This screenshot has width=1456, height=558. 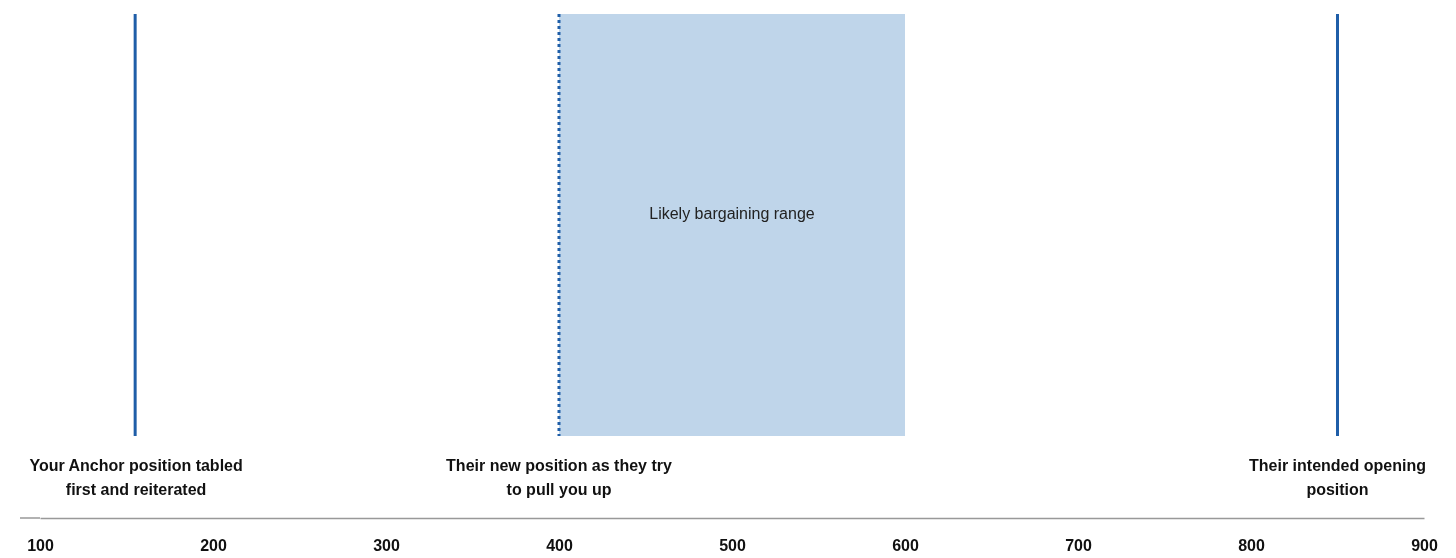 I want to click on x-tick-label: 500, so click(x=732, y=546).